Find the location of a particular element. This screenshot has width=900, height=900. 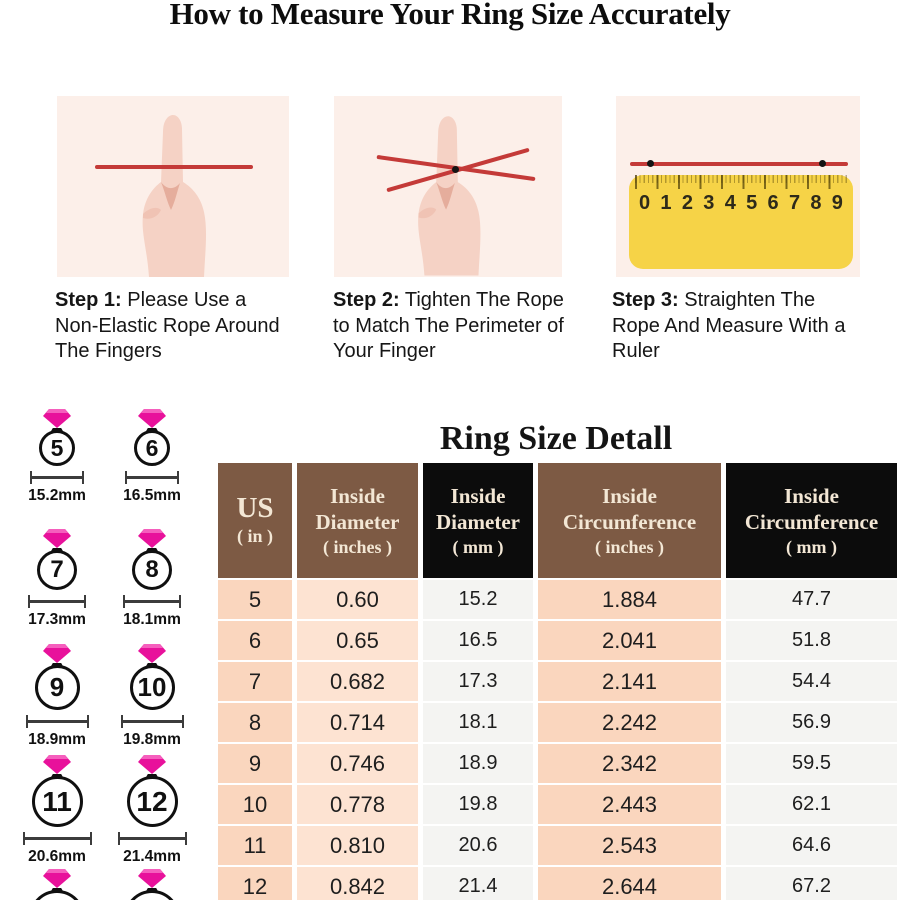

ring-size-item: 7 17.3mm is located at coordinates (57, 578).